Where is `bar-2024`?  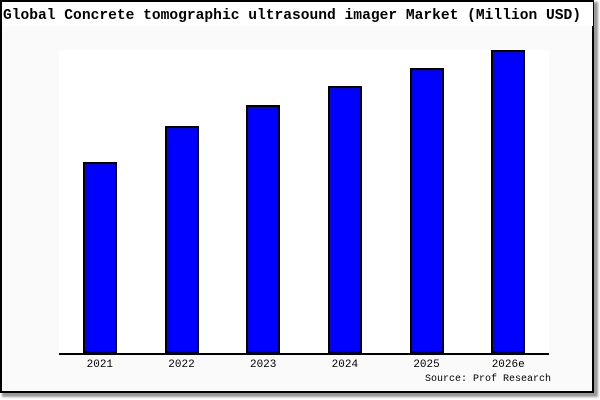
bar-2024 is located at coordinates (344, 219).